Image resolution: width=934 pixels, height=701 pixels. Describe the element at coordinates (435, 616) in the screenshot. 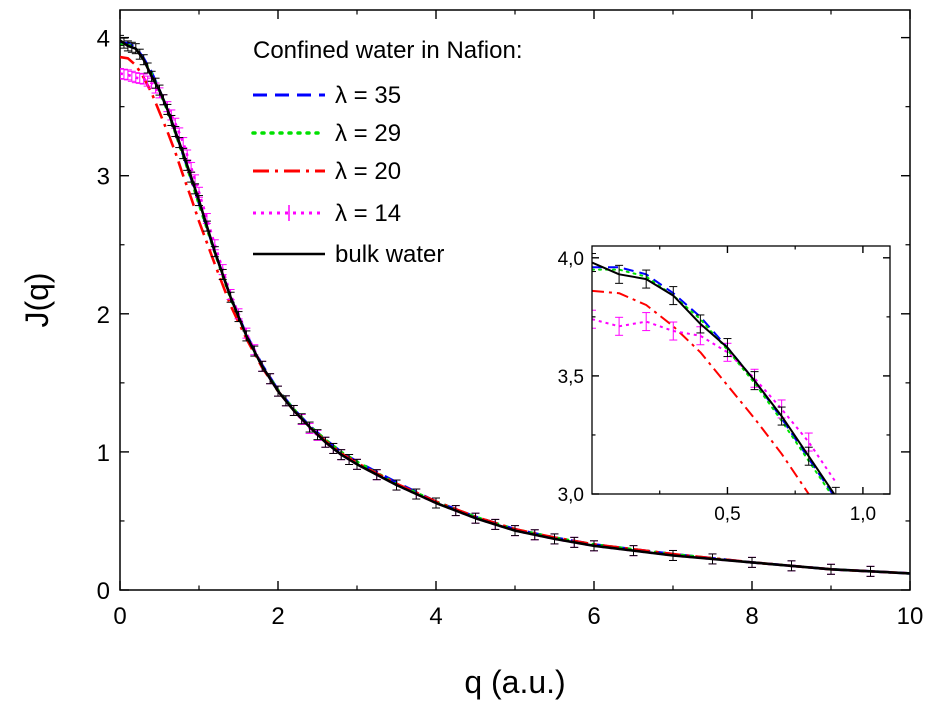

I see `main-x-tick-label: 4` at that location.